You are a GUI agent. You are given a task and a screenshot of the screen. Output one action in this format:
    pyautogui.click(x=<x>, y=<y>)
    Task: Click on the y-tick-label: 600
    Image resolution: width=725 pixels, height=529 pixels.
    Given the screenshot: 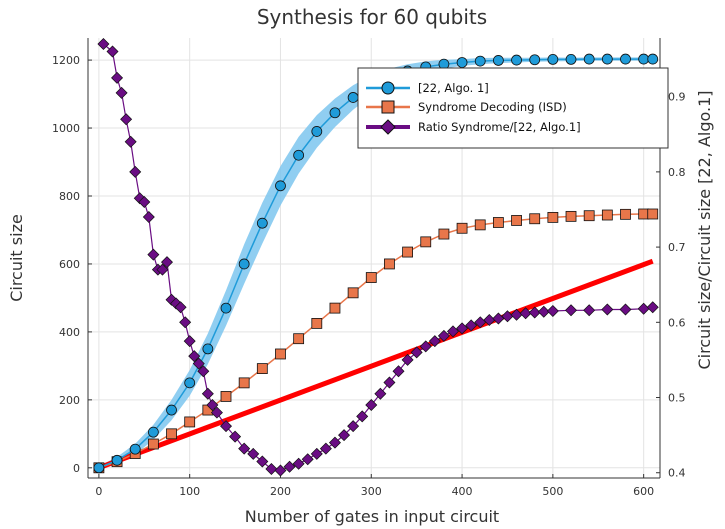 What is the action you would take?
    pyautogui.click(x=69, y=264)
    